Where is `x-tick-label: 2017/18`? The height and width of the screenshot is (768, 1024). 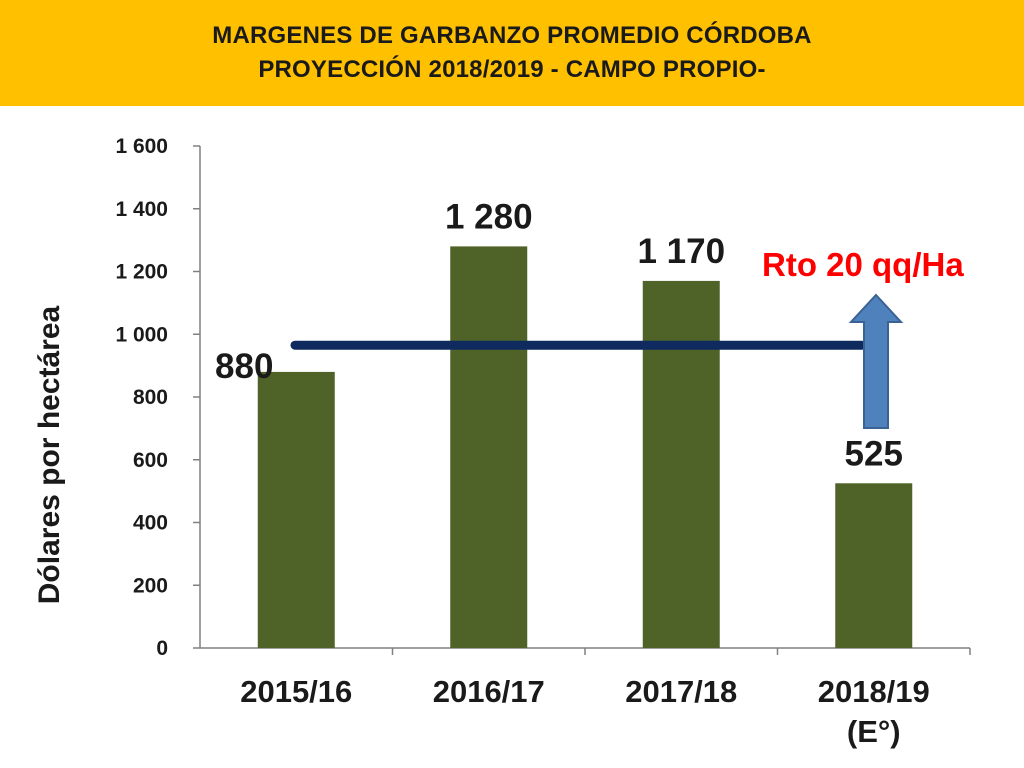
x-tick-label: 2017/18 is located at coordinates (681, 691).